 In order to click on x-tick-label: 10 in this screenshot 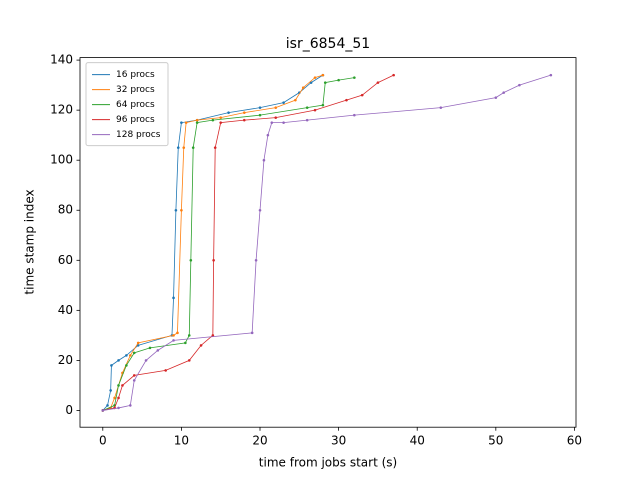, I will do `click(181, 441)`.